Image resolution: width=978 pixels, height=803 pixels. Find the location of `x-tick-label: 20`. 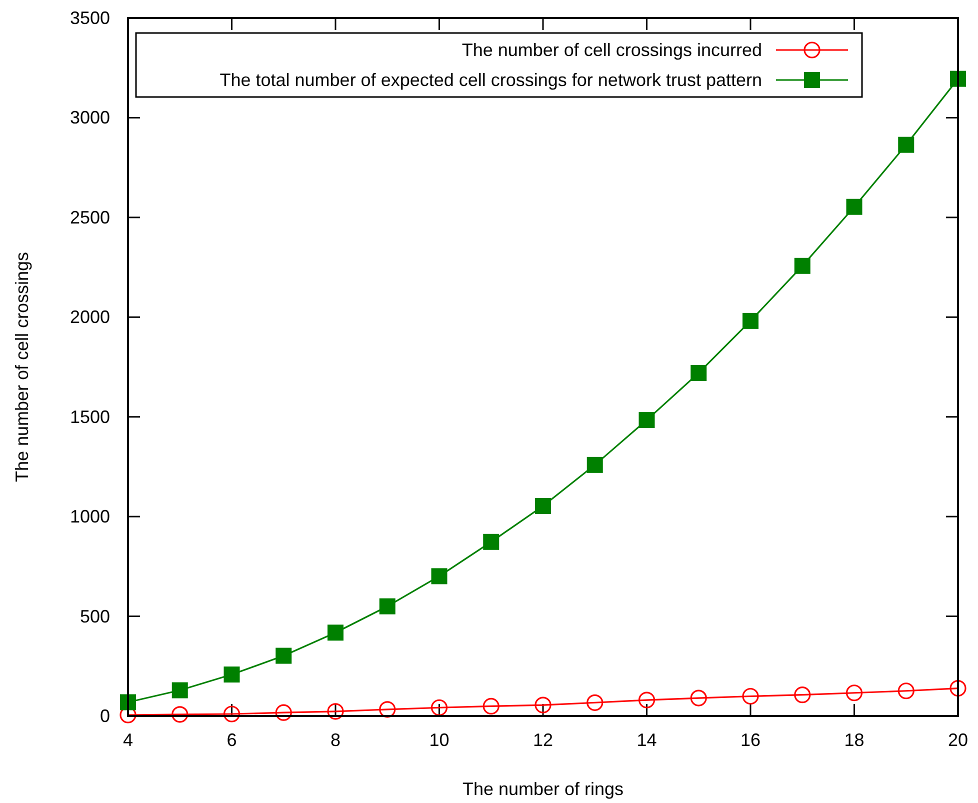

x-tick-label: 20 is located at coordinates (958, 740).